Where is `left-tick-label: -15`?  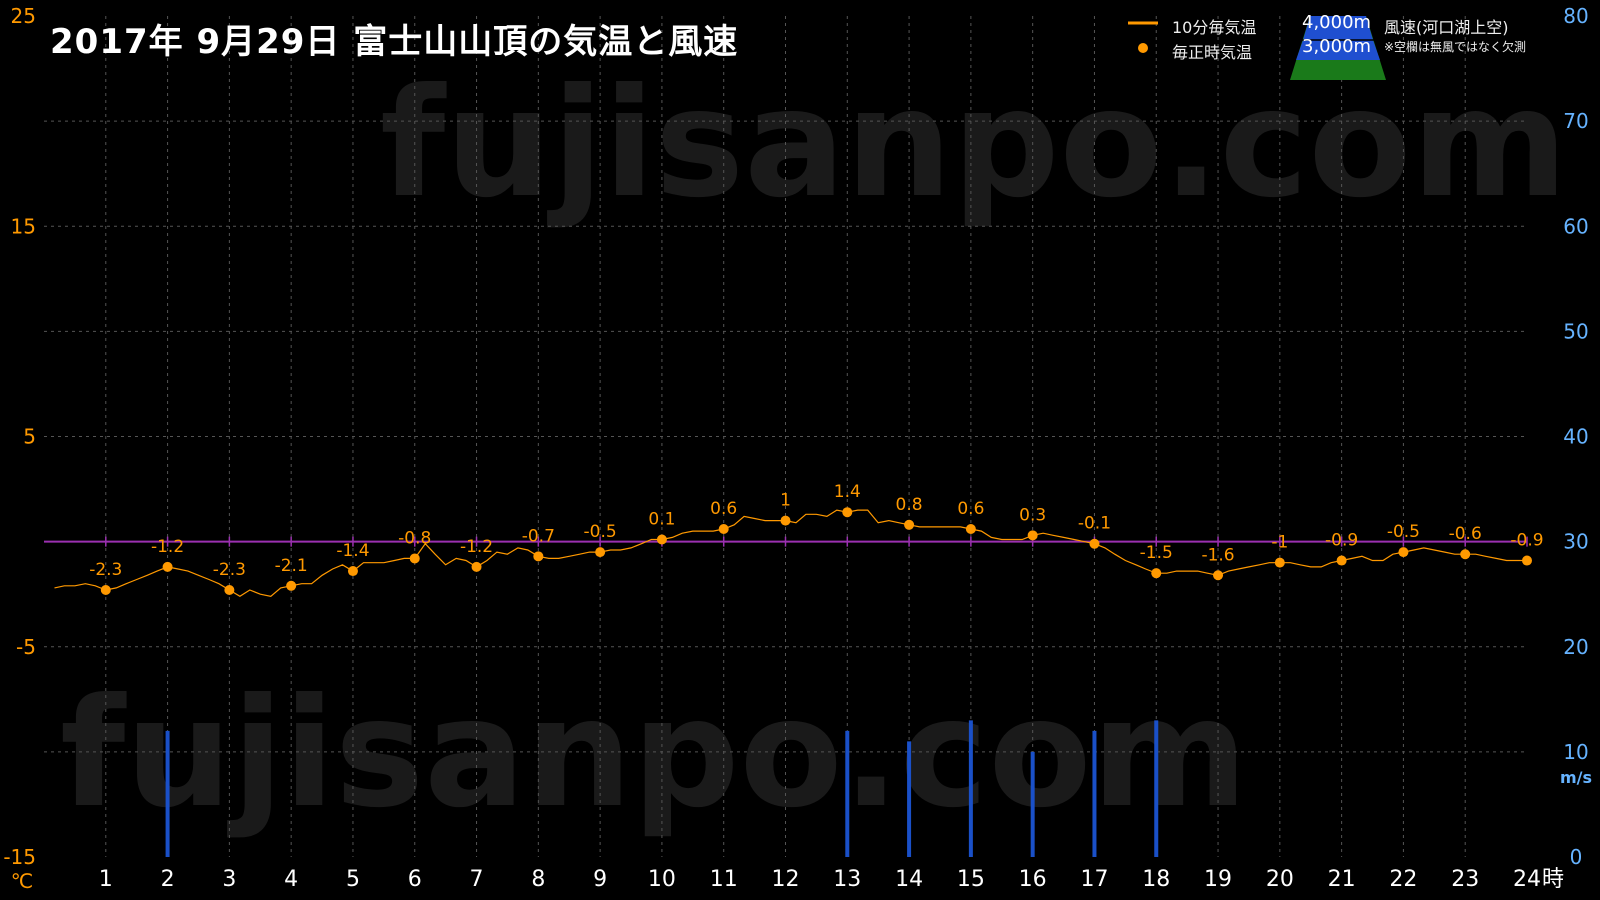
left-tick-label: -15 is located at coordinates (19, 857).